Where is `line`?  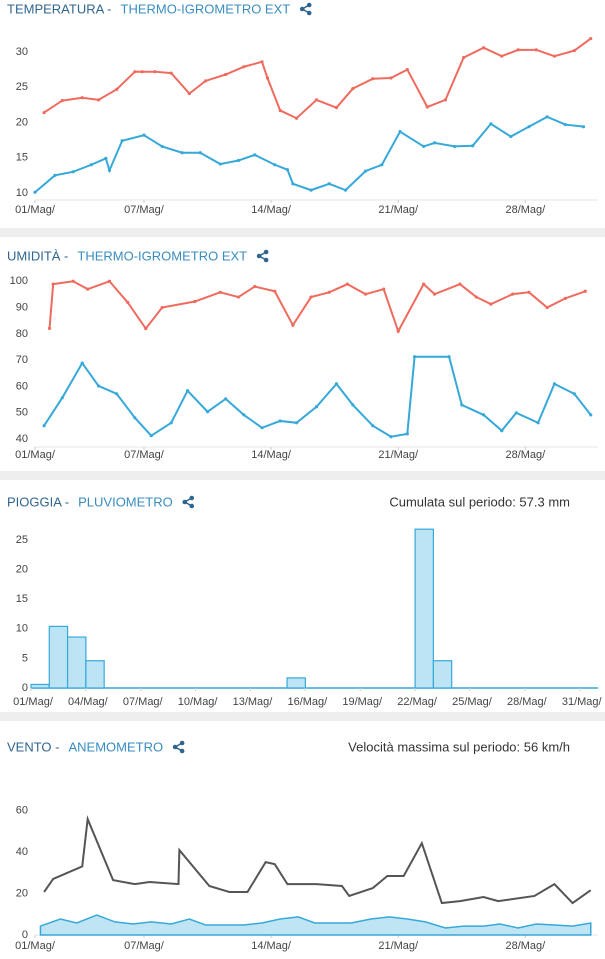 line is located at coordinates (317, 860).